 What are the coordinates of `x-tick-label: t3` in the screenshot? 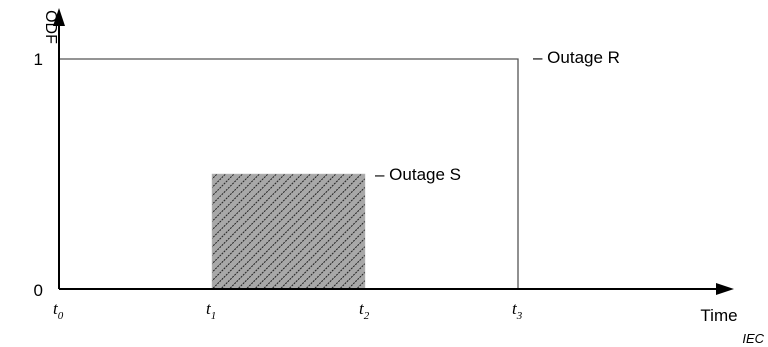 It's located at (517, 310).